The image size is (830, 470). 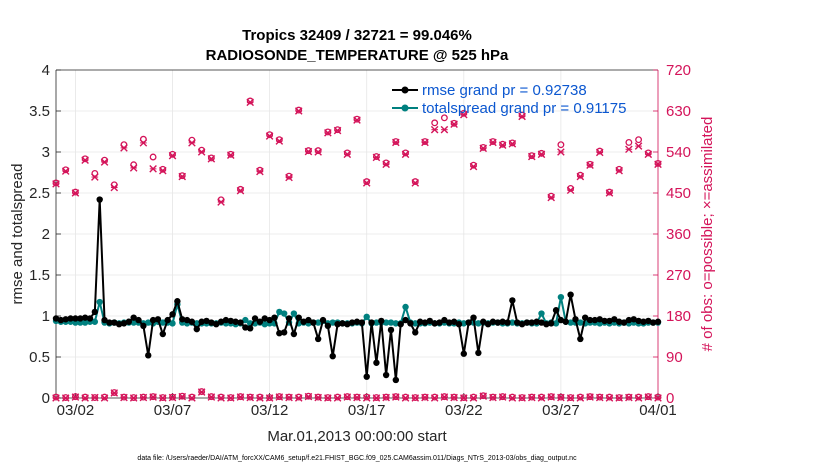 What do you see at coordinates (46, 398) in the screenshot?
I see `left-tick-label-0: 0` at bounding box center [46, 398].